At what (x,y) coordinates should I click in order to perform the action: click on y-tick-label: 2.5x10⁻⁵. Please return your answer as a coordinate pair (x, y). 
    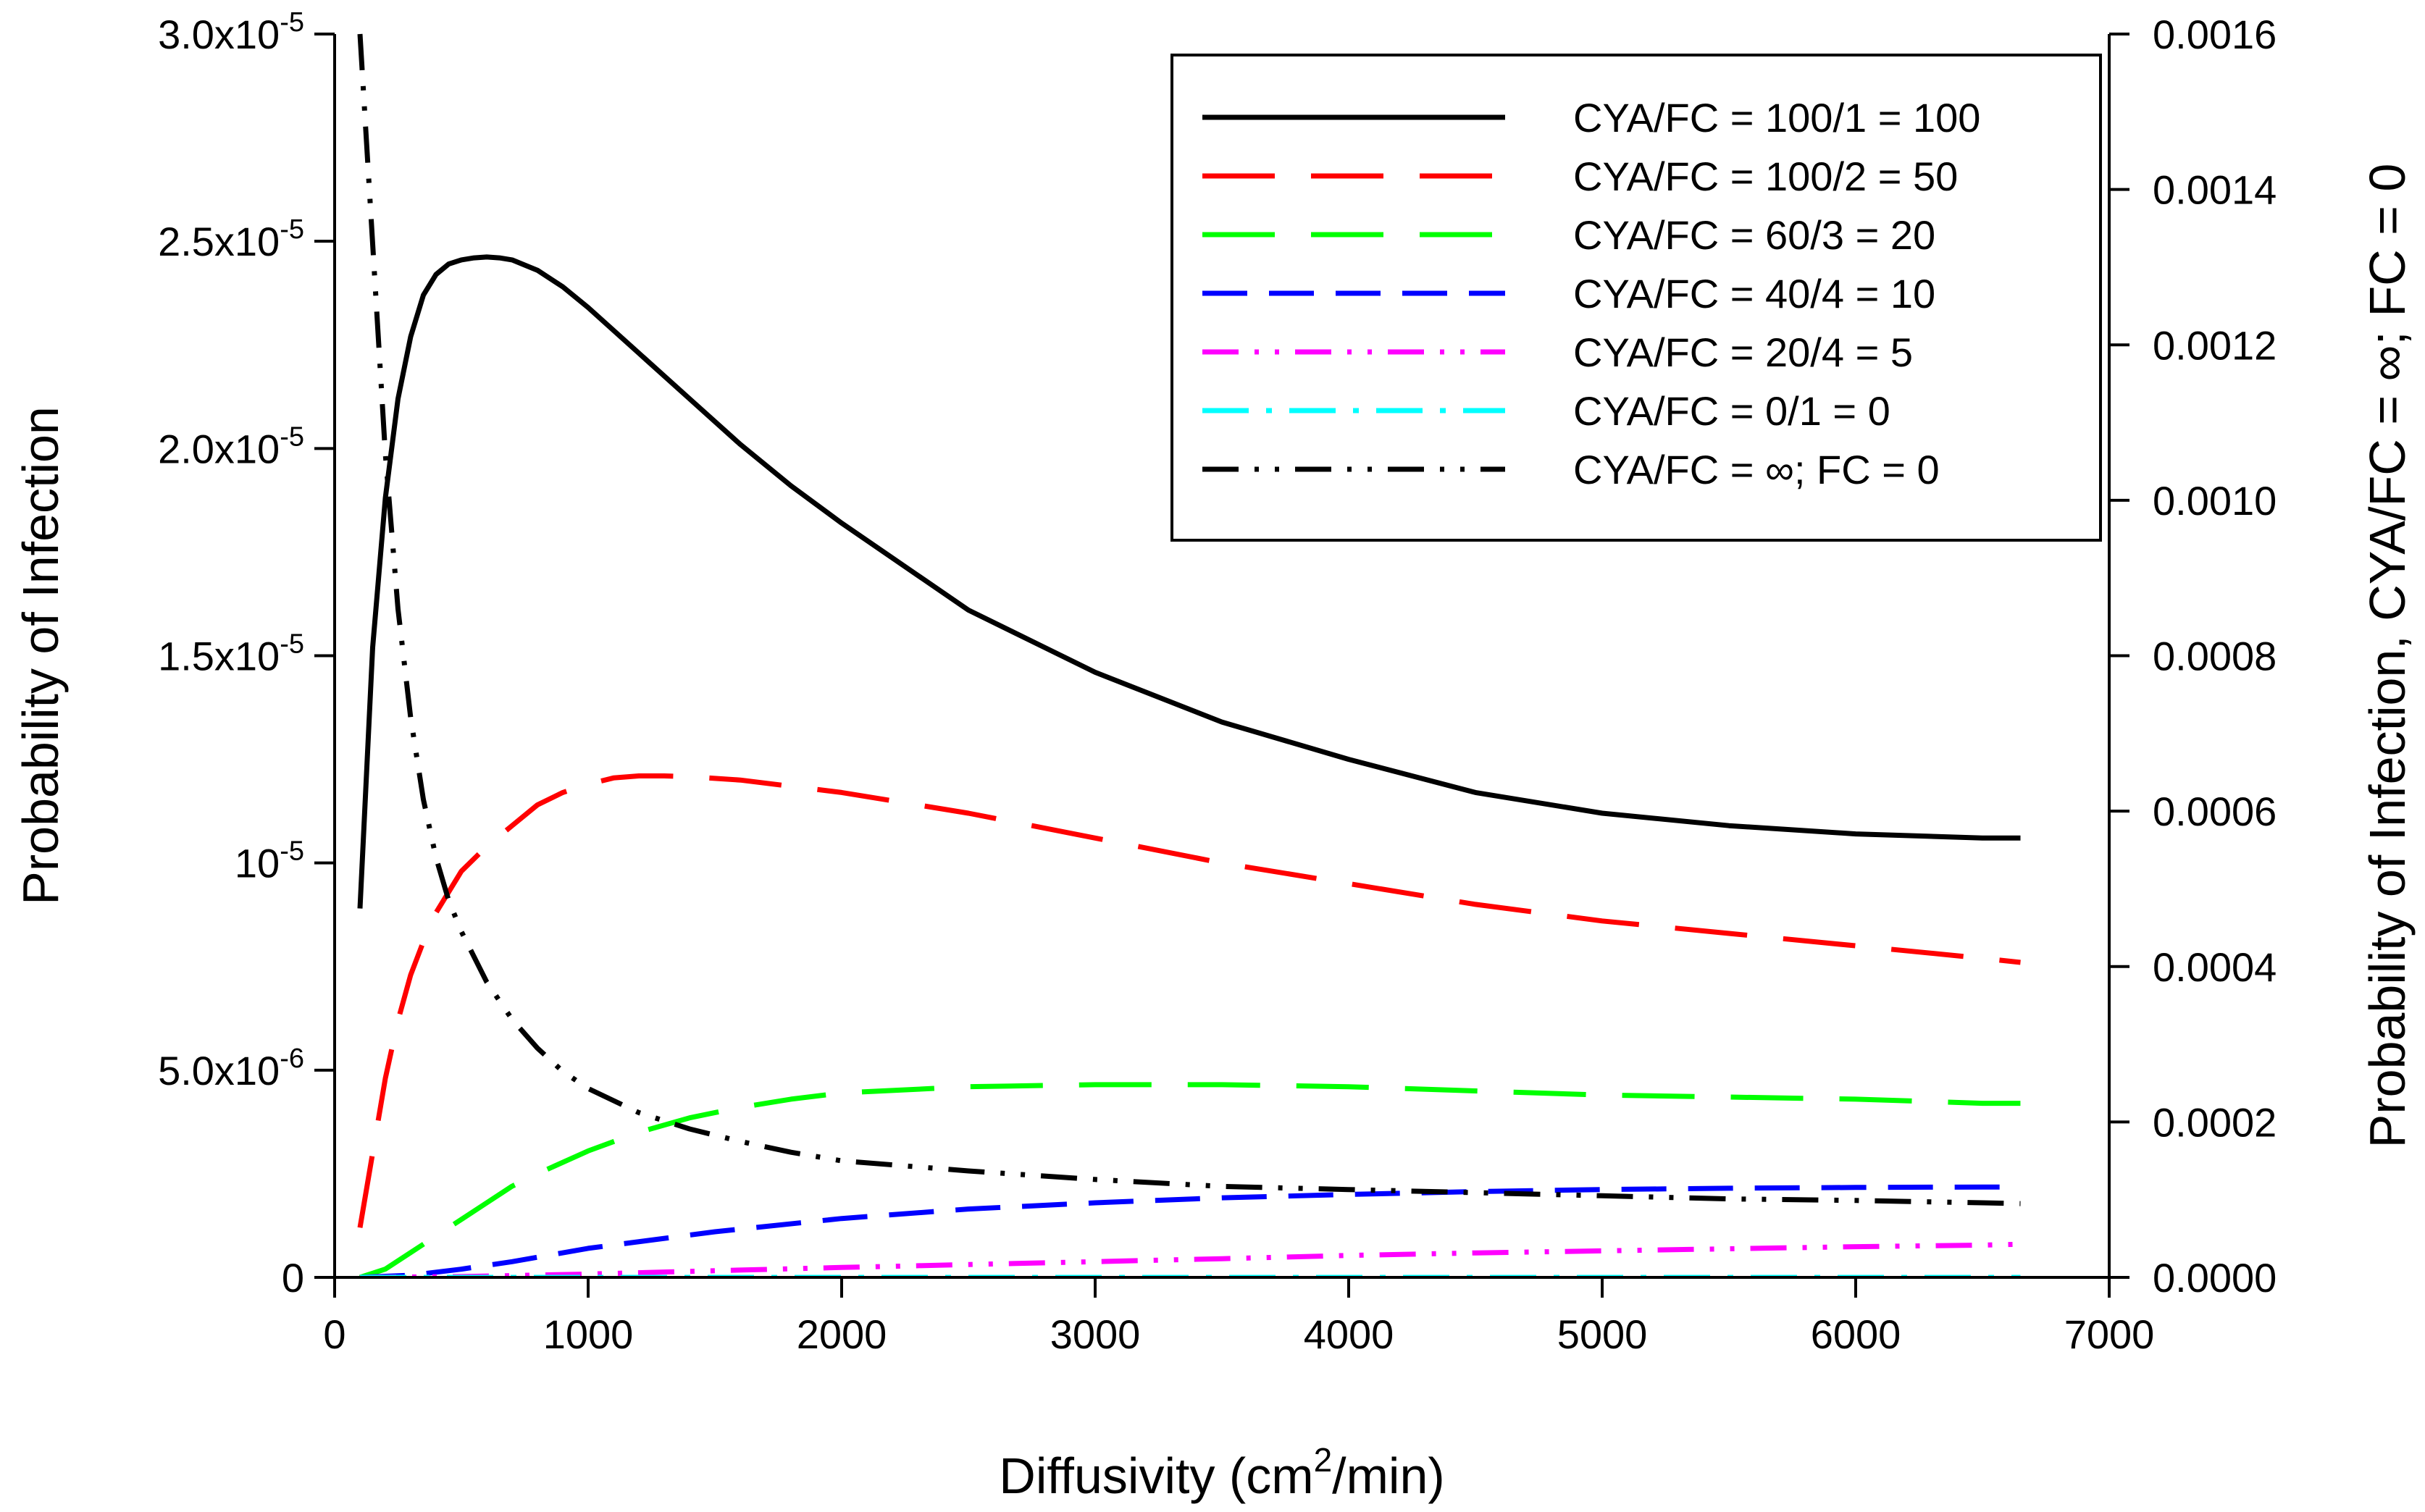
    Looking at the image, I should click on (231, 239).